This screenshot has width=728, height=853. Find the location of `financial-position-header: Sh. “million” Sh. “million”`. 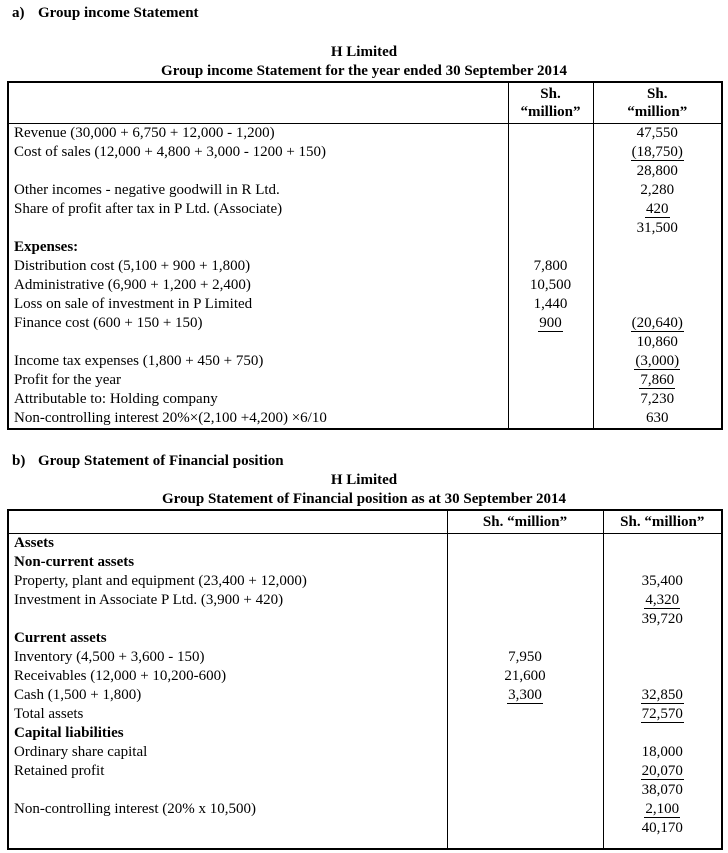

financial-position-header: Sh. “million” Sh. “million” is located at coordinates (365, 521).